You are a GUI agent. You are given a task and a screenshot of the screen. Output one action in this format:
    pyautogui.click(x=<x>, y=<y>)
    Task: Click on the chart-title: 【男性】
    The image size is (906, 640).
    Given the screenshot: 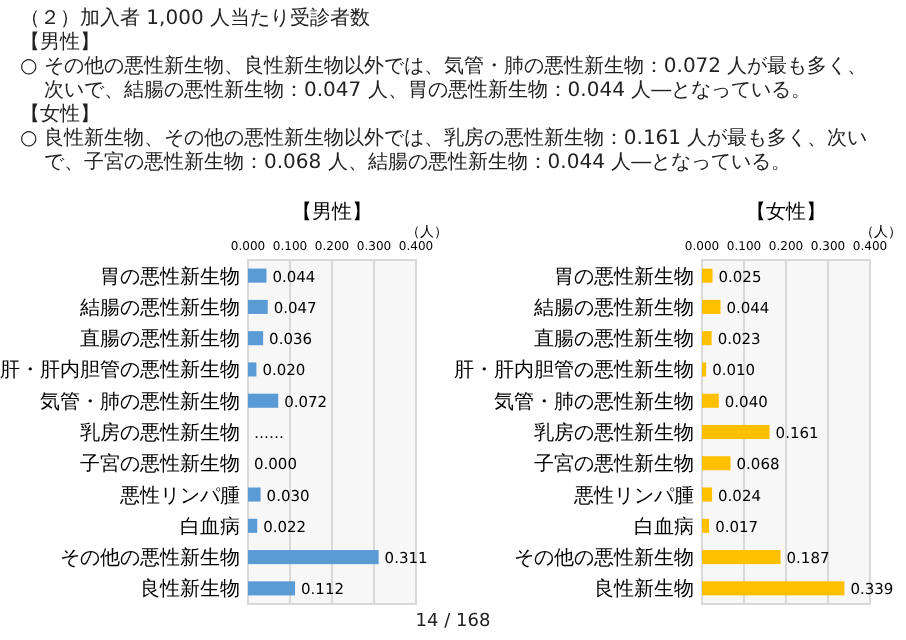 What is the action you would take?
    pyautogui.click(x=332, y=212)
    